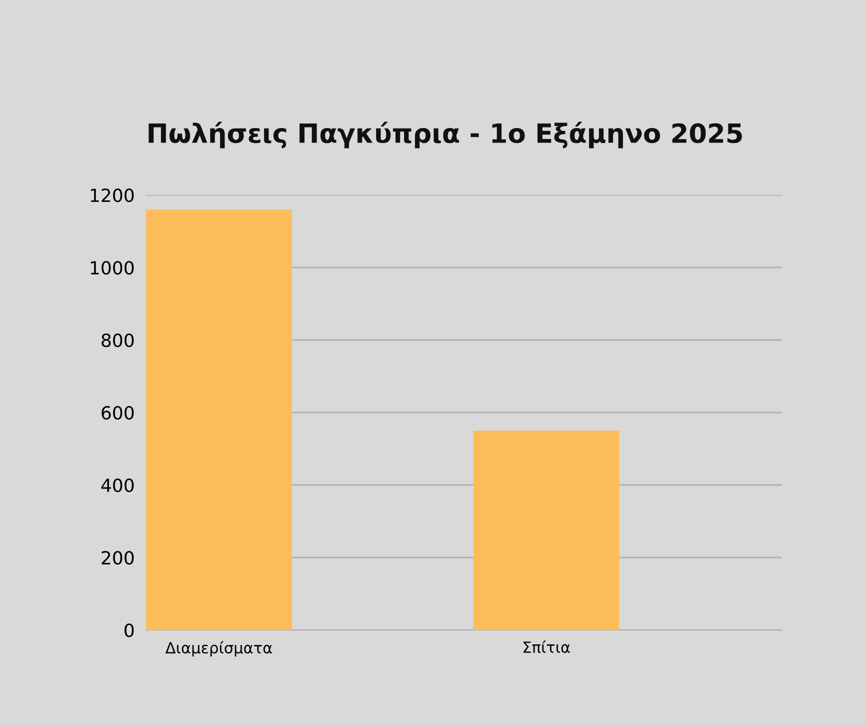 Image resolution: width=865 pixels, height=725 pixels. Describe the element at coordinates (118, 413) in the screenshot. I see `y-tick-label: 600` at that location.